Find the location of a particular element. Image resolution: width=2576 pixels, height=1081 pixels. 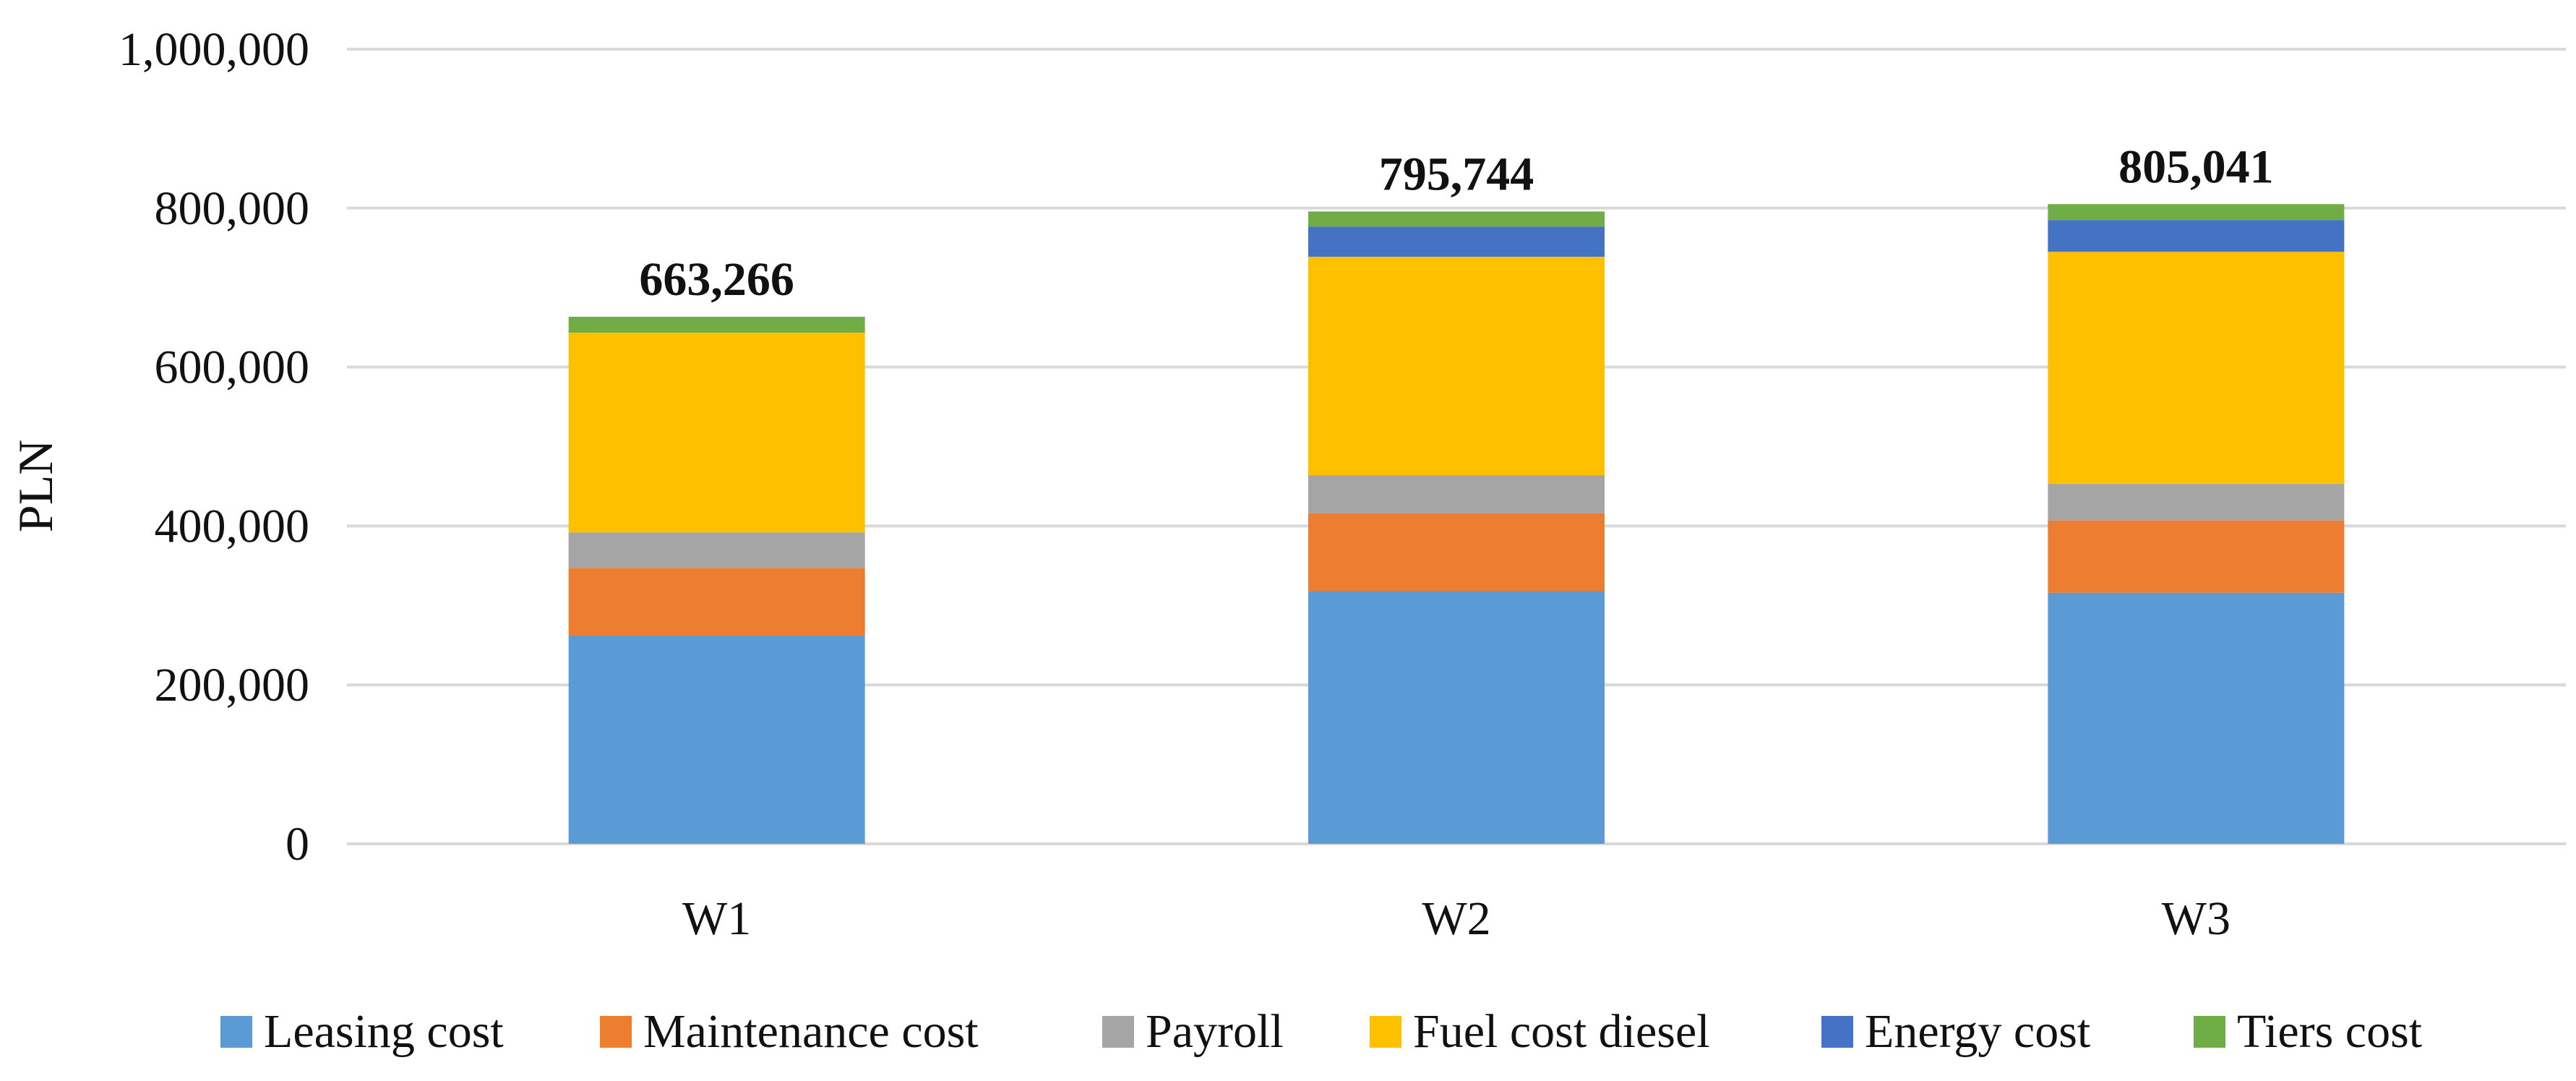

y-tick-label: 600,000 is located at coordinates (233, 368).